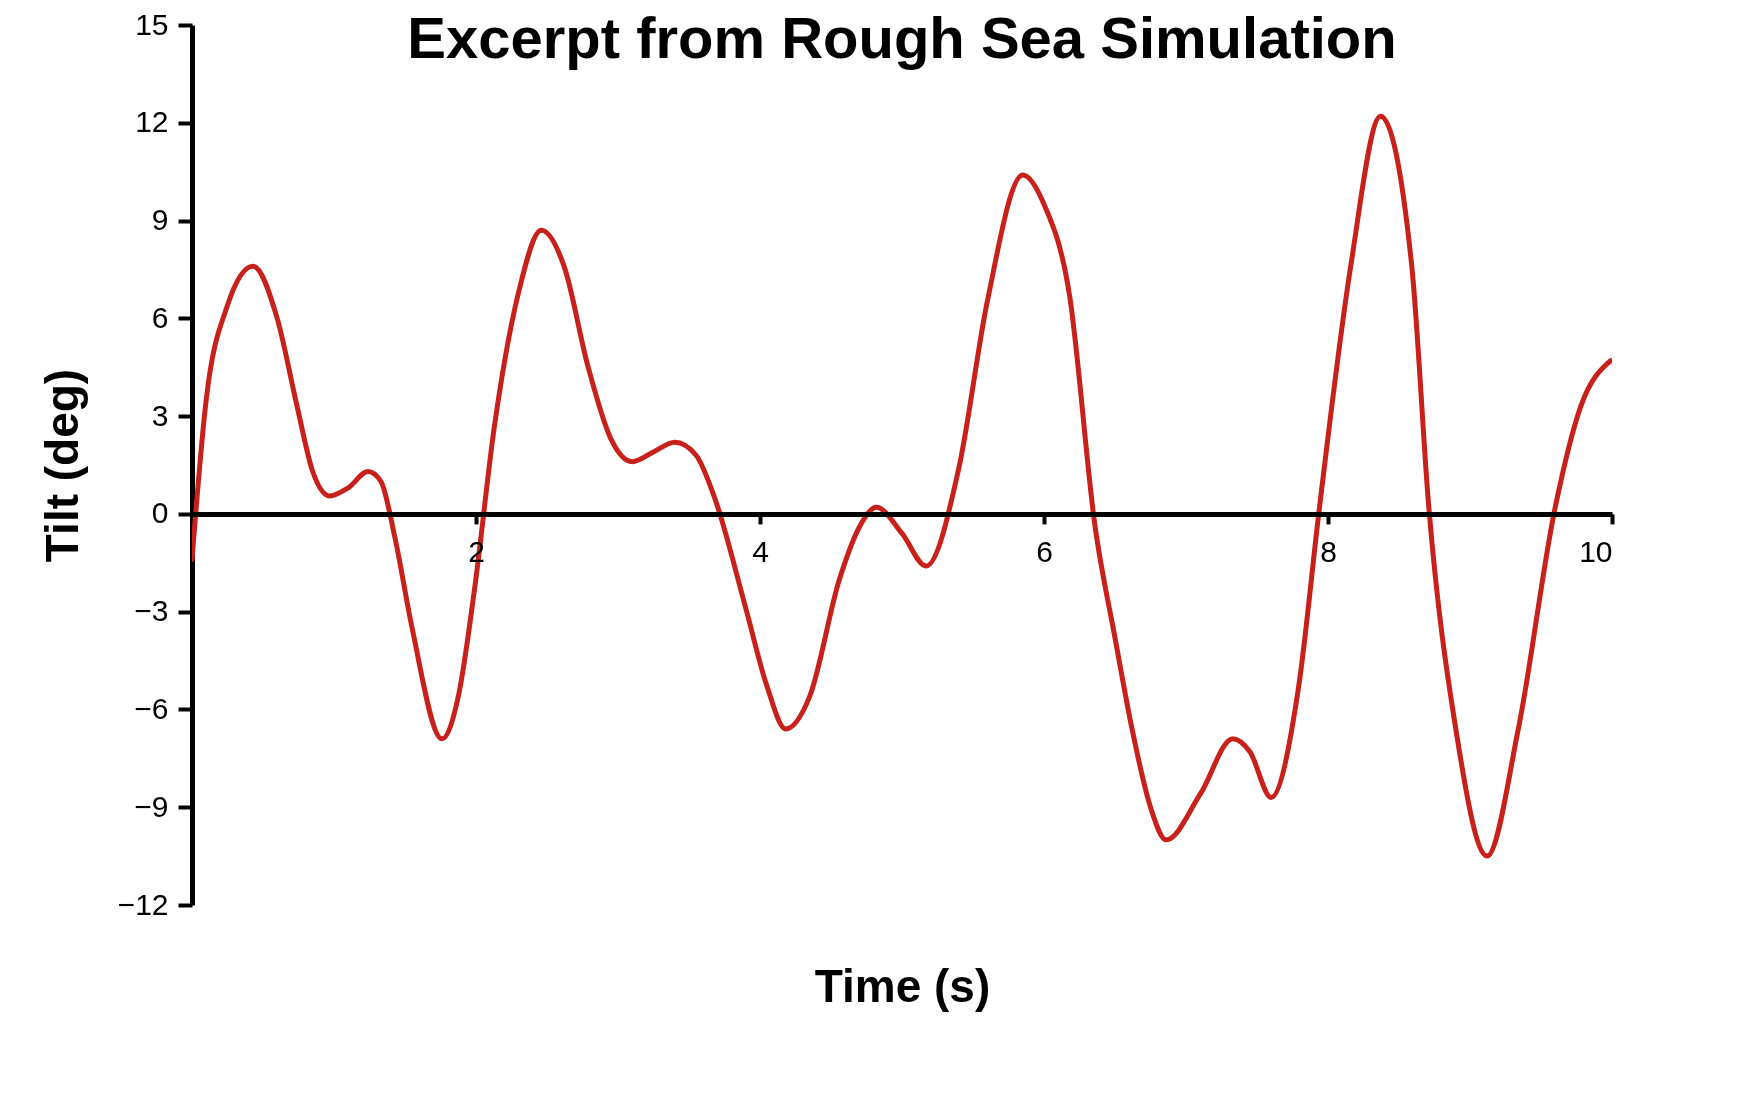  Describe the element at coordinates (902, 985) in the screenshot. I see `x-axis-title: Time (s)` at that location.